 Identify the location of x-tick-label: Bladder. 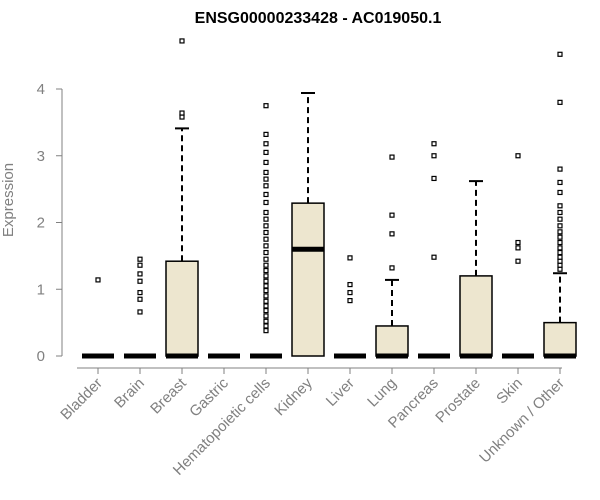
(81, 399).